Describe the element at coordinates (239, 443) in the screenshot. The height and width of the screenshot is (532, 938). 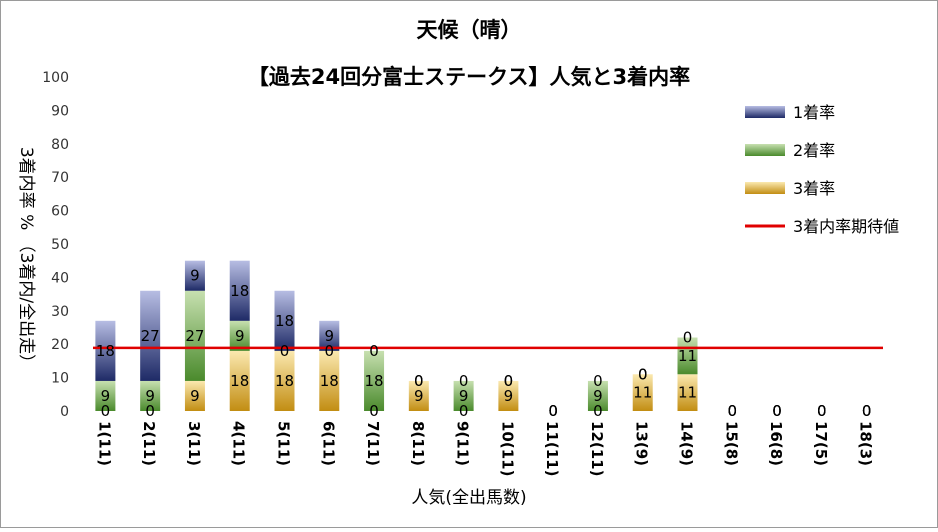
I see `x-tick-label: 4(11)` at that location.